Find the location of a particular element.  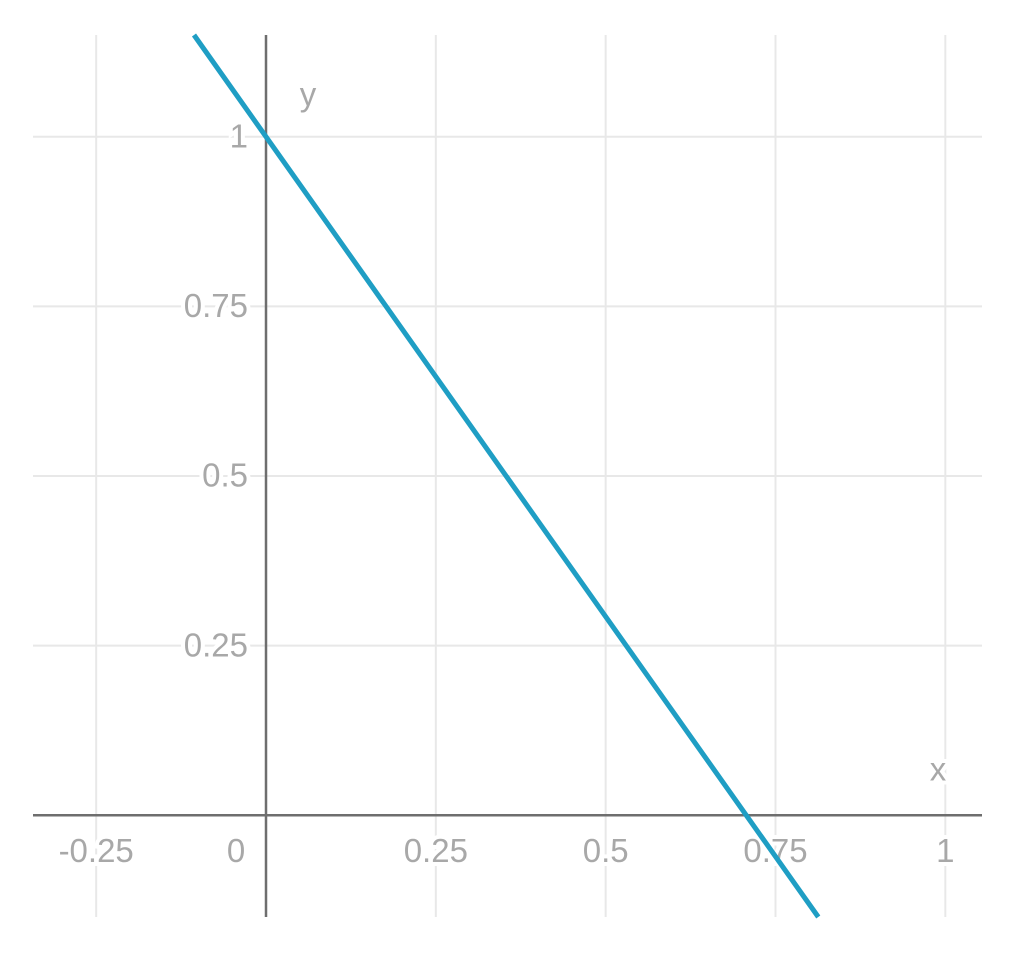

x-tick-label: 0.75 is located at coordinates (775, 850).